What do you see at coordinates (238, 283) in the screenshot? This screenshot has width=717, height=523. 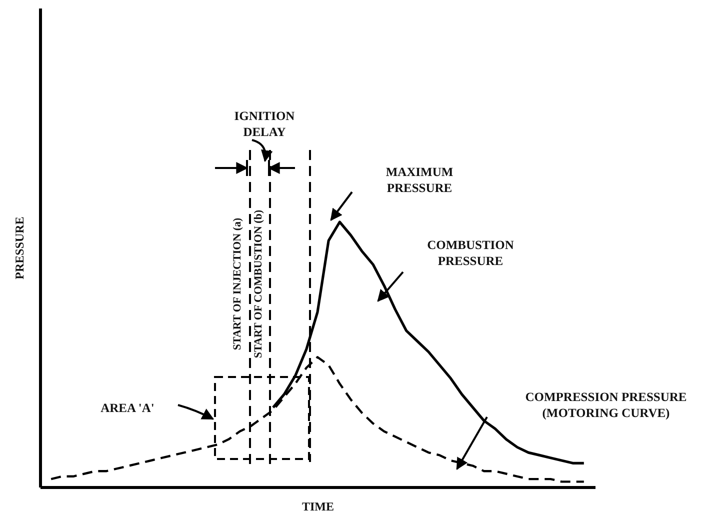 I see `annotation: START OF INJECTION (a)` at bounding box center [238, 283].